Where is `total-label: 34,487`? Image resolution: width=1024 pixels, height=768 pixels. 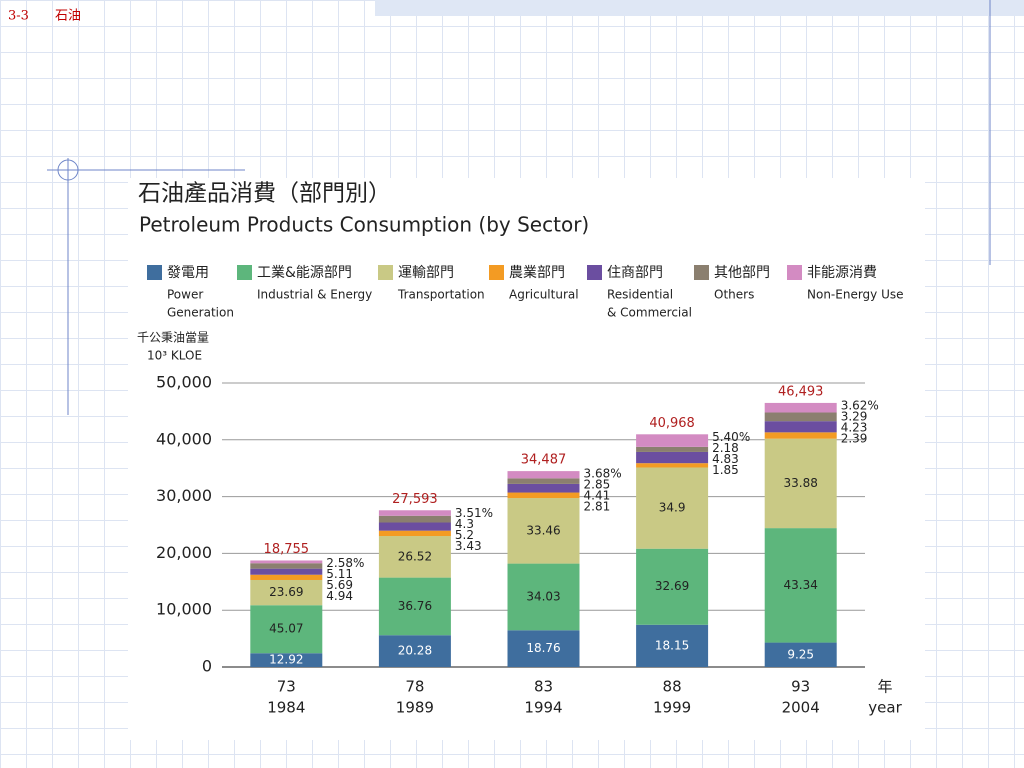
total-label: 34,487 is located at coordinates (544, 460).